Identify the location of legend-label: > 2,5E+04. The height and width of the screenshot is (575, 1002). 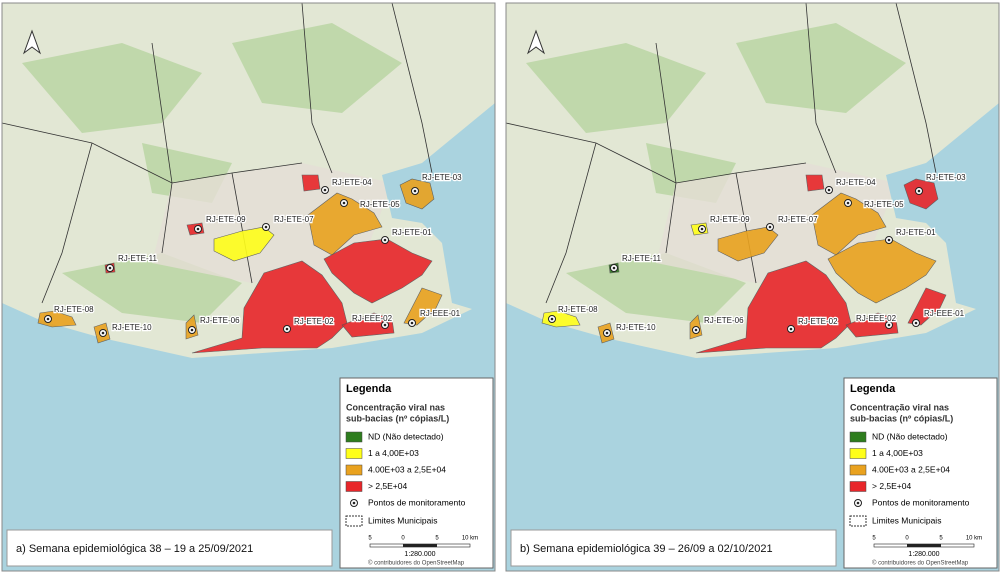
(892, 486).